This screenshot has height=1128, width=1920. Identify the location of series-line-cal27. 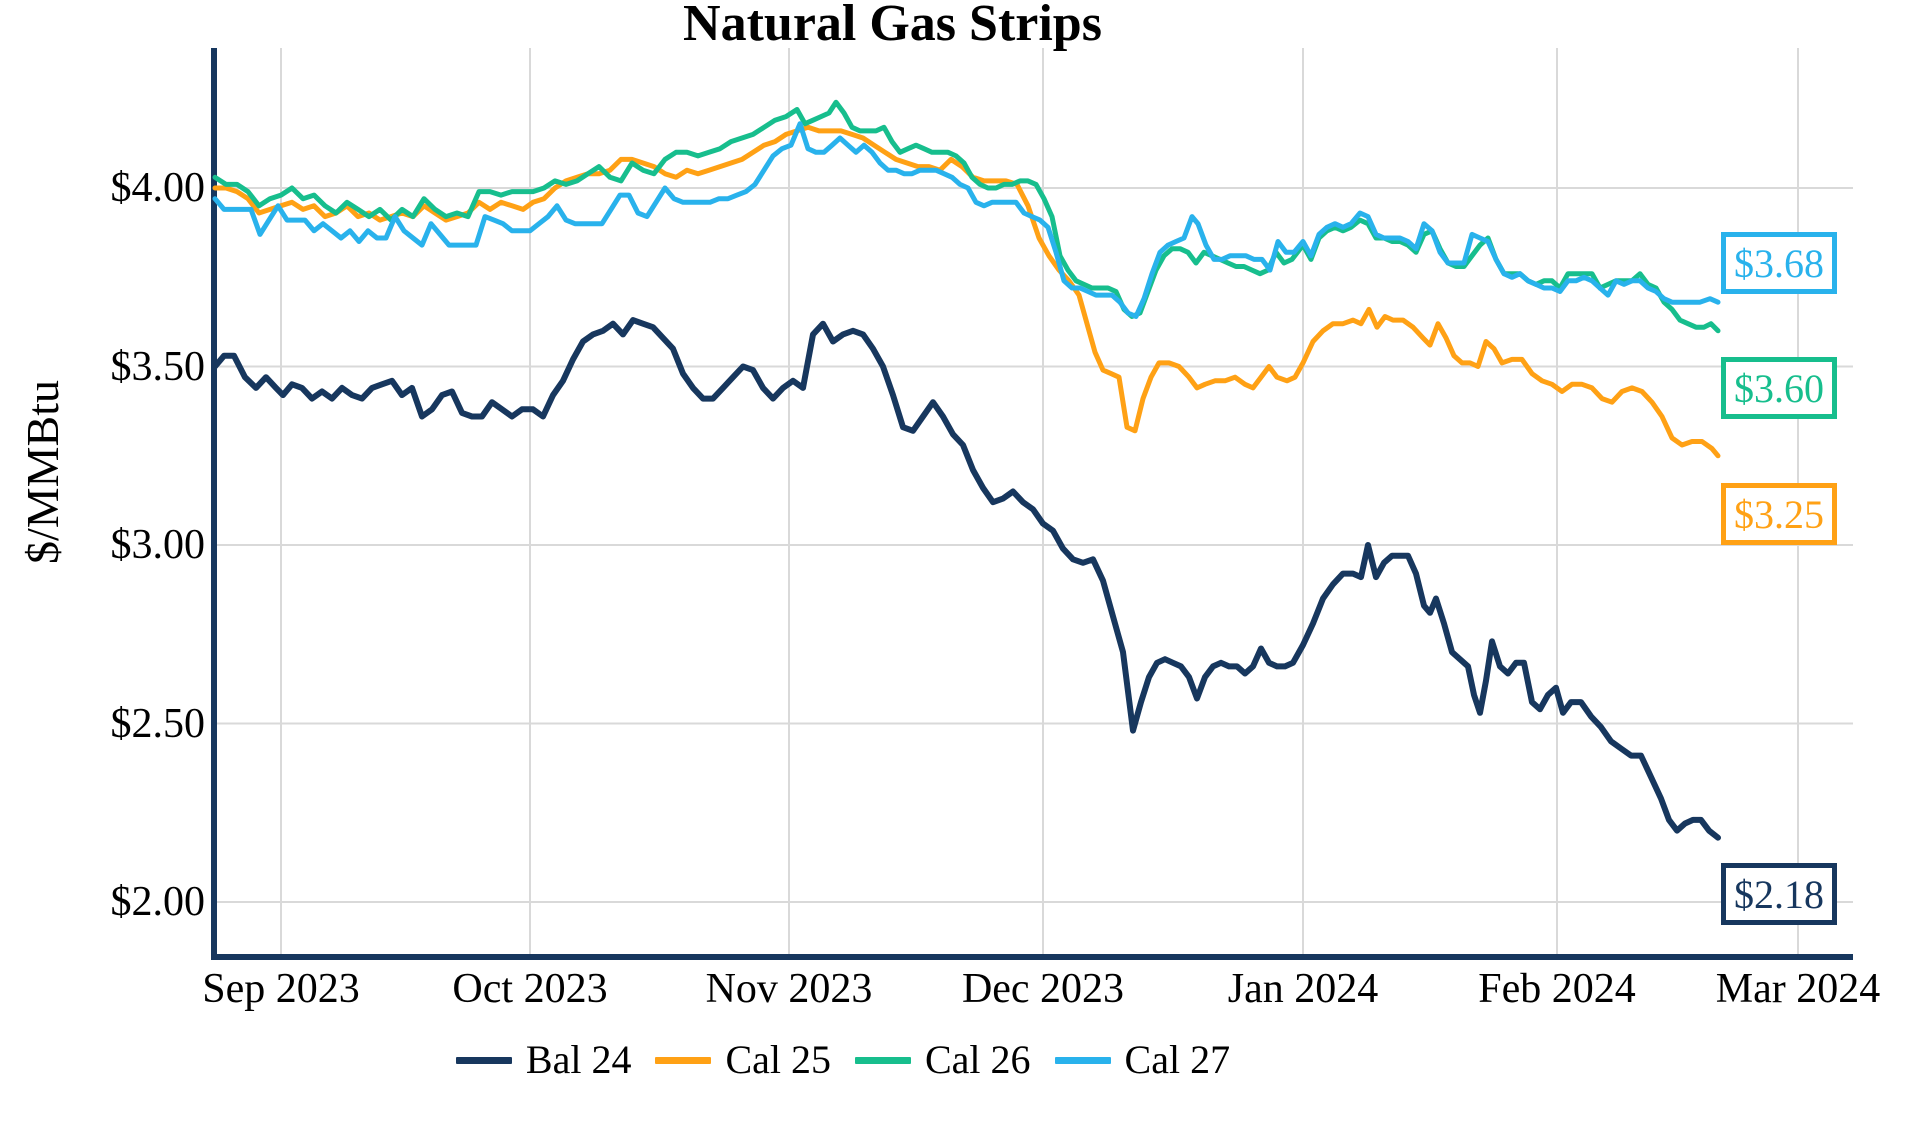
(966, 220).